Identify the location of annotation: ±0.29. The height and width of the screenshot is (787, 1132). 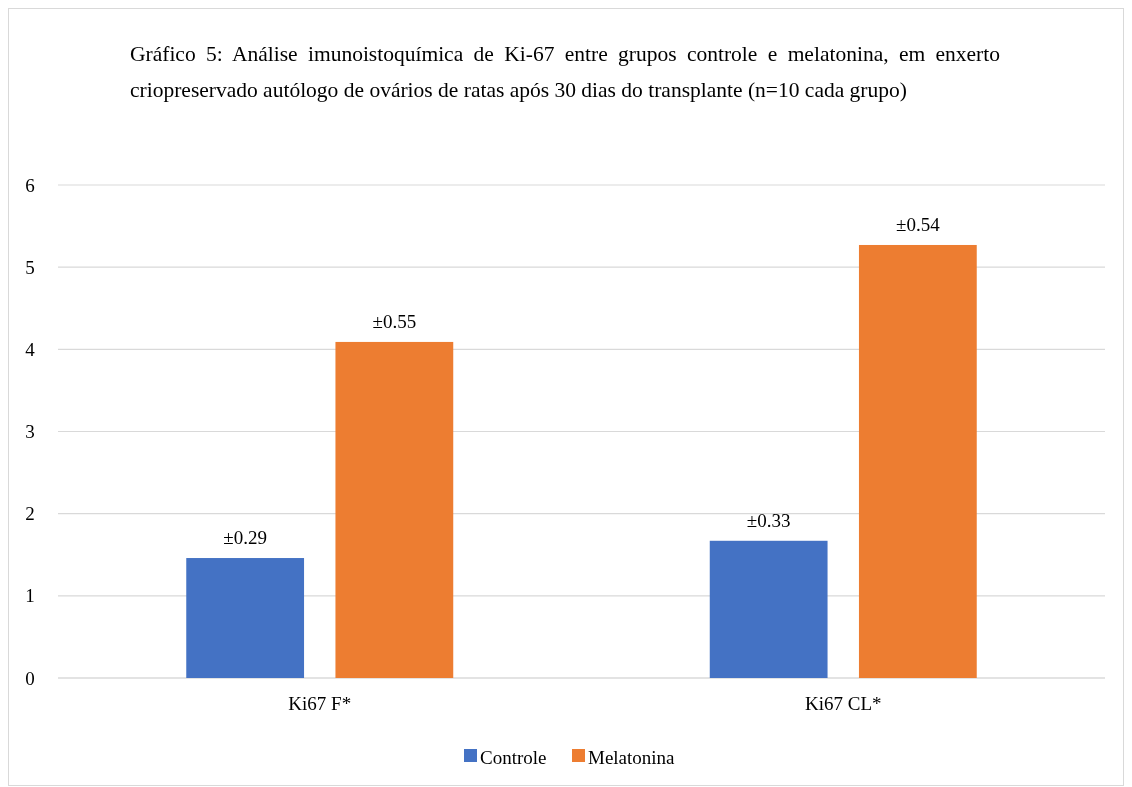
(245, 538).